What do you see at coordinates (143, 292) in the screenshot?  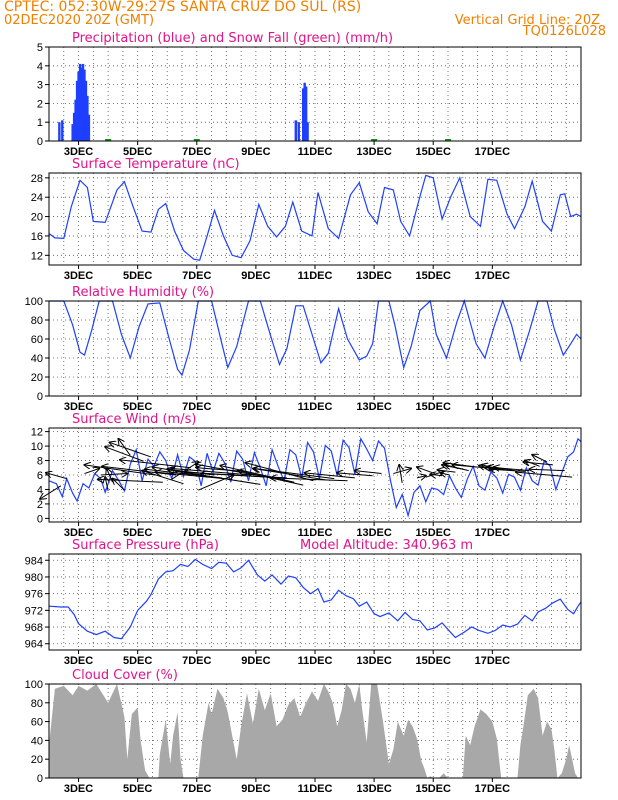 I see `panel-title: Relative Humidity (%)` at bounding box center [143, 292].